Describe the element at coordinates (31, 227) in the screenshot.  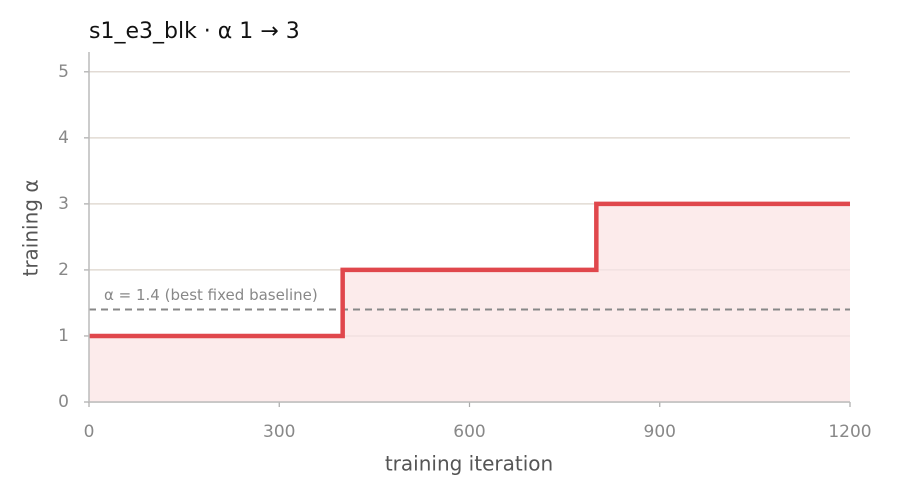
I see `y-axis-label: training α` at that location.